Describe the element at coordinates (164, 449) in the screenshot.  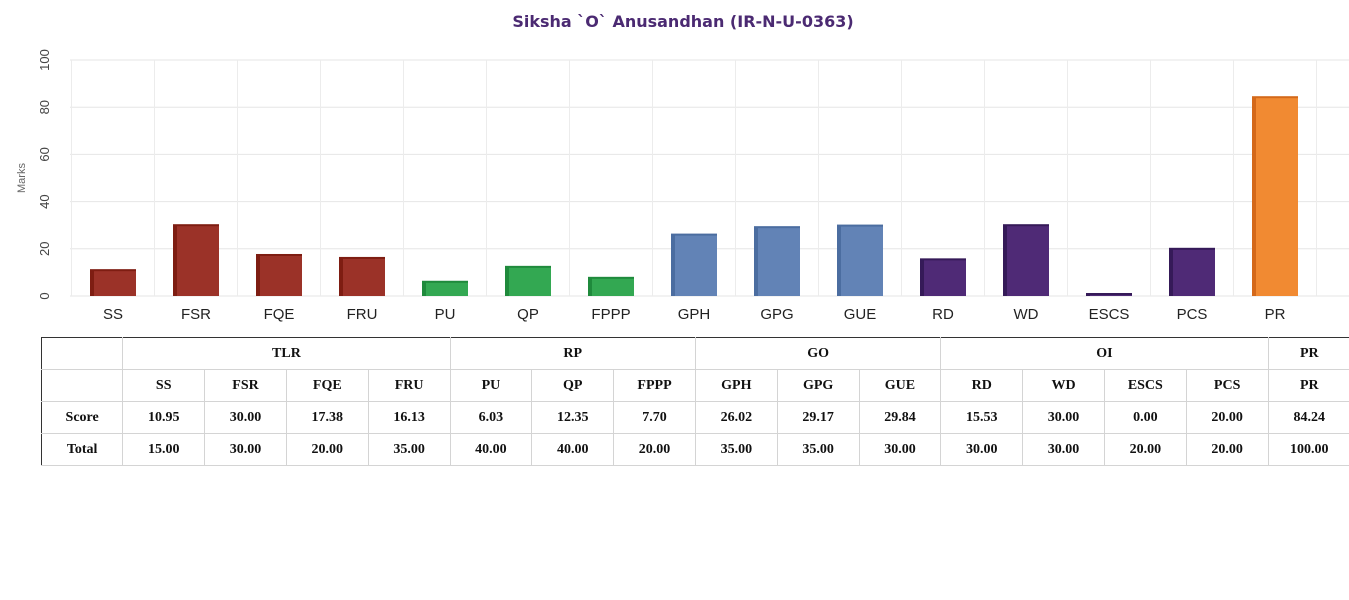
I see `table-cell: 15.00` at that location.